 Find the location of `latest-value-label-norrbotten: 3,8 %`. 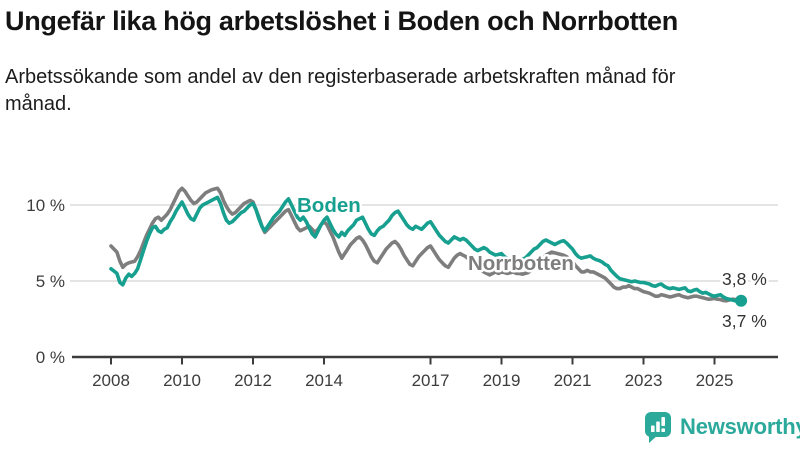

latest-value-label-norrbotten: 3,8 % is located at coordinates (744, 279).